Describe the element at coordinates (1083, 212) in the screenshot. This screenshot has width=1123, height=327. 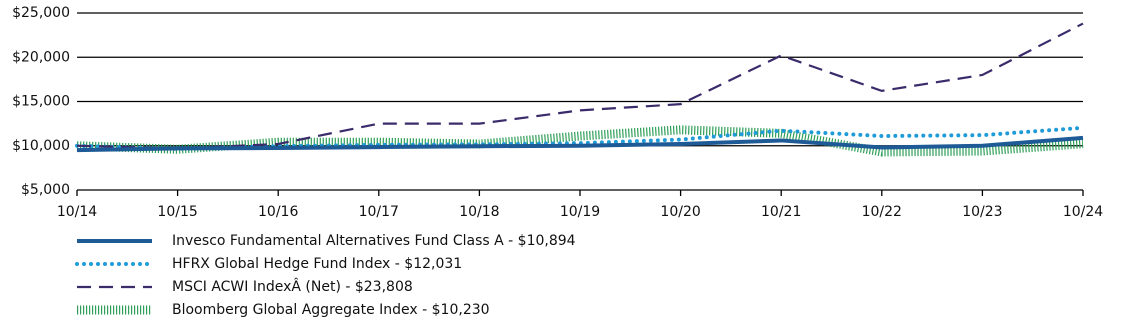
I see `x-tick-label: 10/24` at that location.